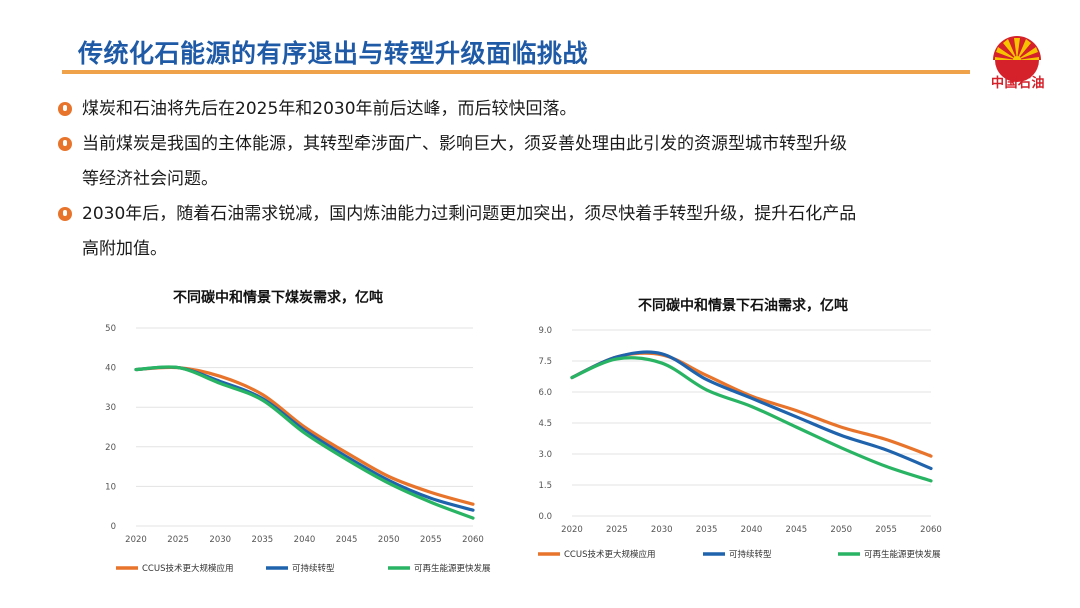  What do you see at coordinates (150, 179) in the screenshot?
I see `bullet-text-continued: 等经济社会问题。` at bounding box center [150, 179].